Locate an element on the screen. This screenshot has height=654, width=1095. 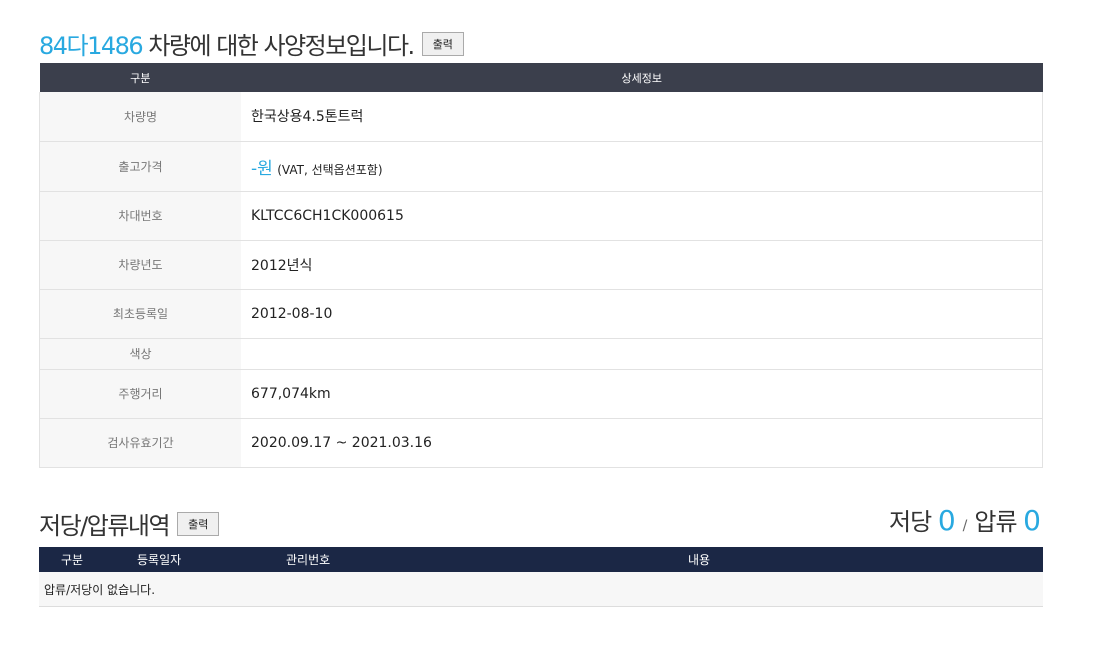
row-label: 차량년도 is located at coordinates (140, 265).